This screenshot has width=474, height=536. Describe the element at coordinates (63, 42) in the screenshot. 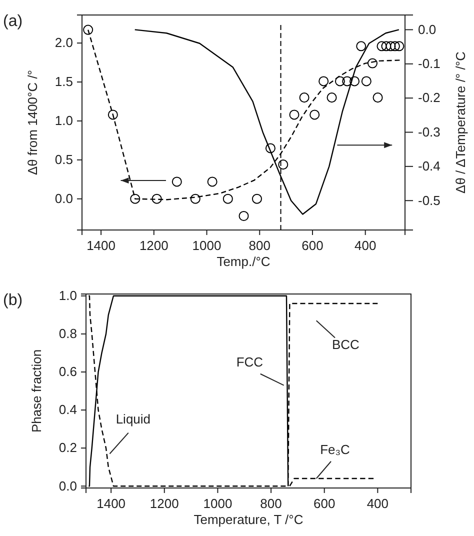

I see `y-tick-label: 2.0` at that location.